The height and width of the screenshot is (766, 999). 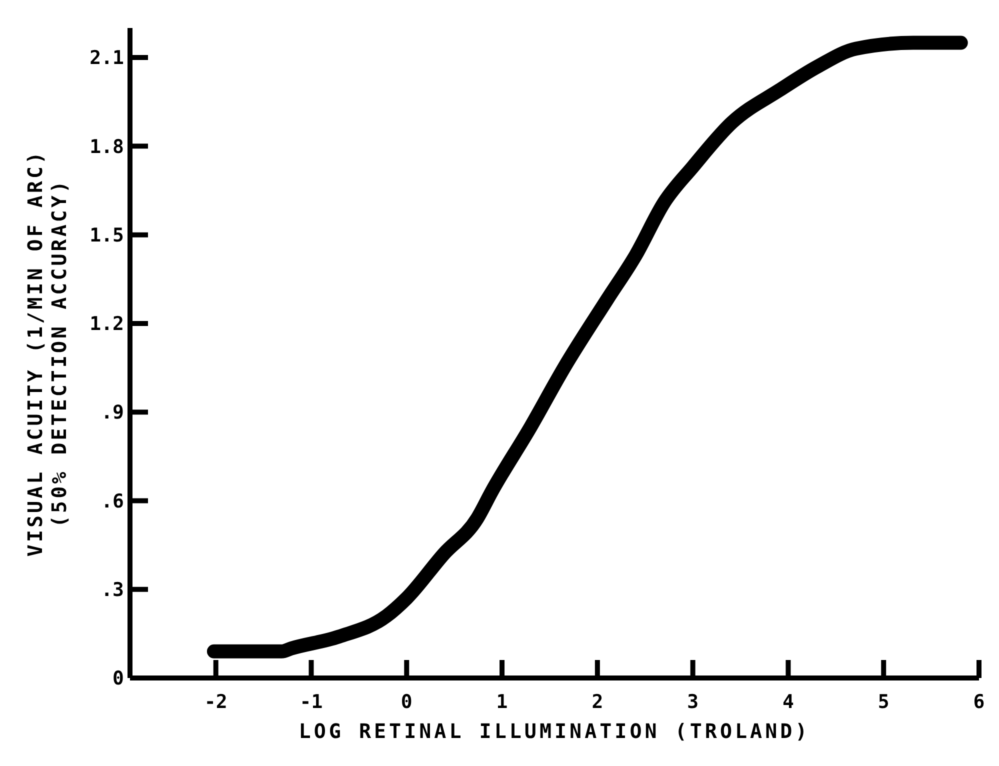 What do you see at coordinates (107, 58) in the screenshot?
I see `y-tick-label: 2.1` at bounding box center [107, 58].